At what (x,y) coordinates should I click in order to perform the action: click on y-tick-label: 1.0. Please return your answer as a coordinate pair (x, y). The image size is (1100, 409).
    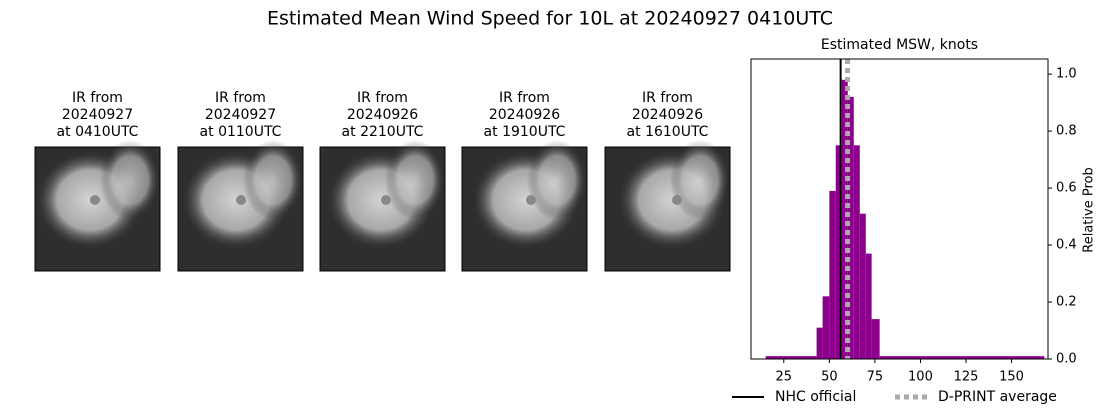
    Looking at the image, I should click on (1066, 74).